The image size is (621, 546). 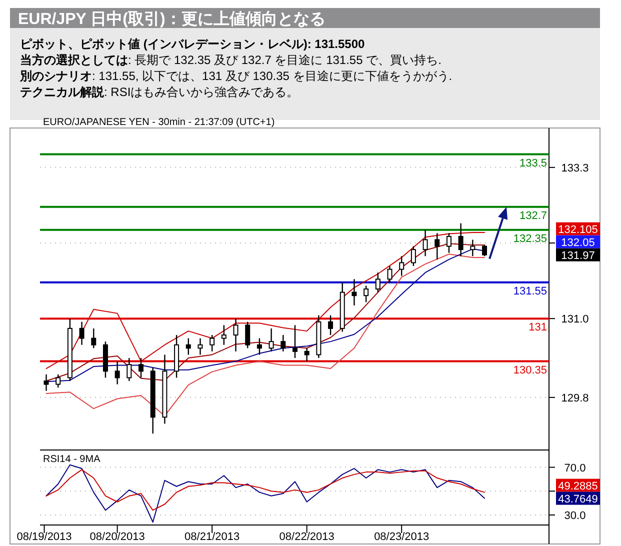 I want to click on text: 131.97, so click(x=578, y=256).